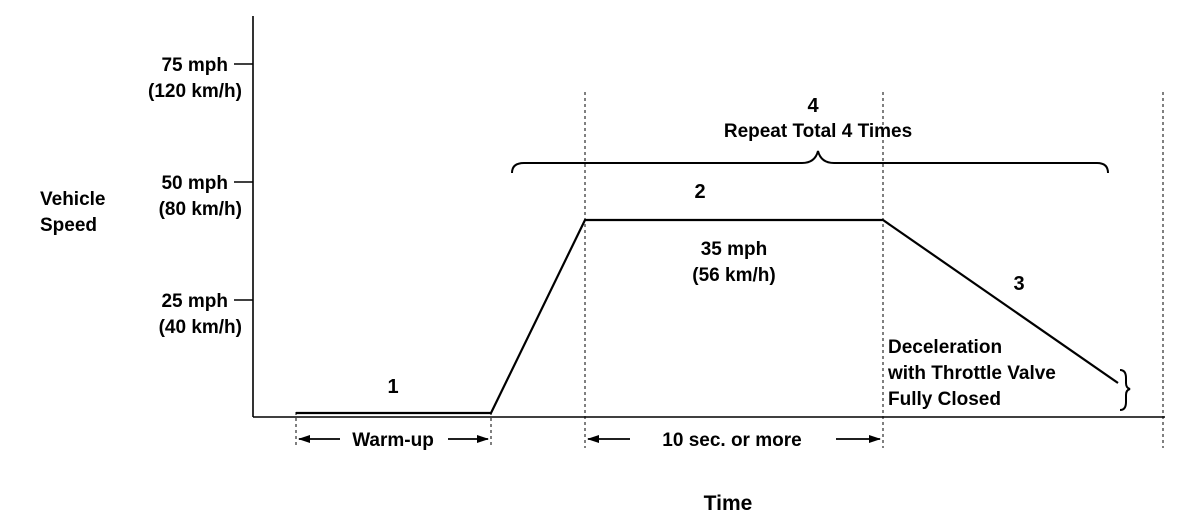 This screenshot has height=526, width=1200. Describe the element at coordinates (194, 65) in the screenshot. I see `tick-label-75-mph: 75 mph` at that location.